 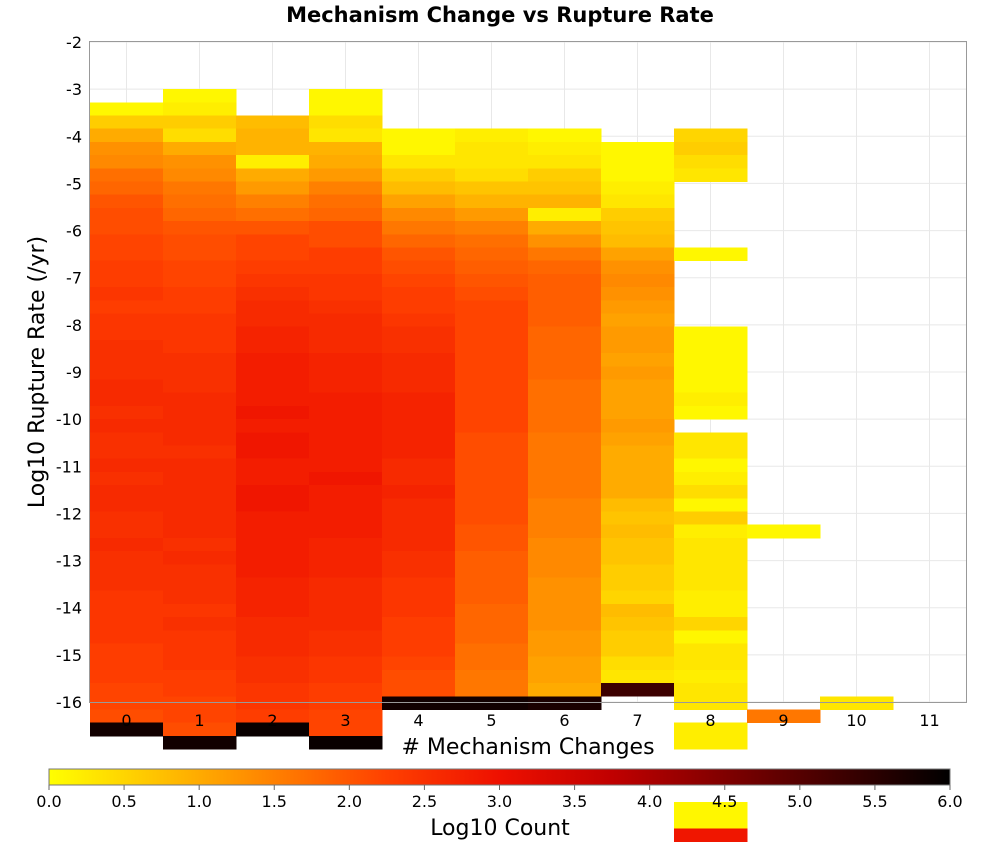 What do you see at coordinates (637, 720) in the screenshot?
I see `x-tick-label: 7` at bounding box center [637, 720].